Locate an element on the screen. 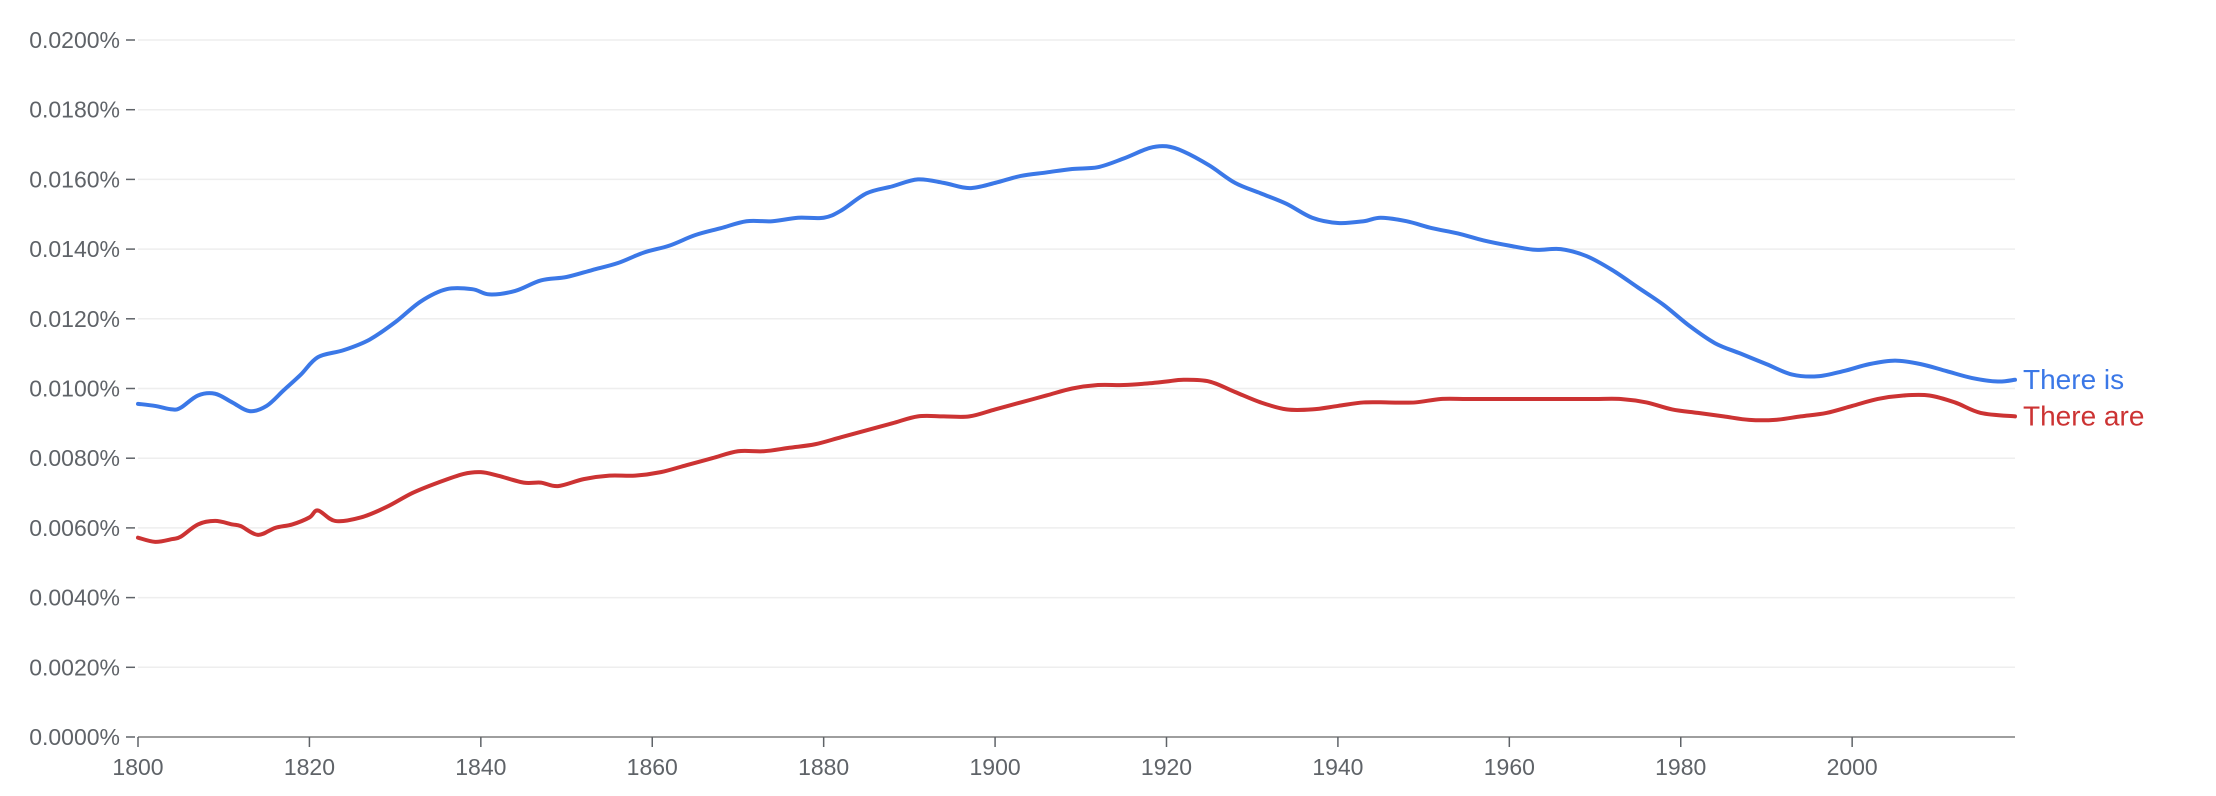  y-tick-label: 0.0000% is located at coordinates (74, 737).